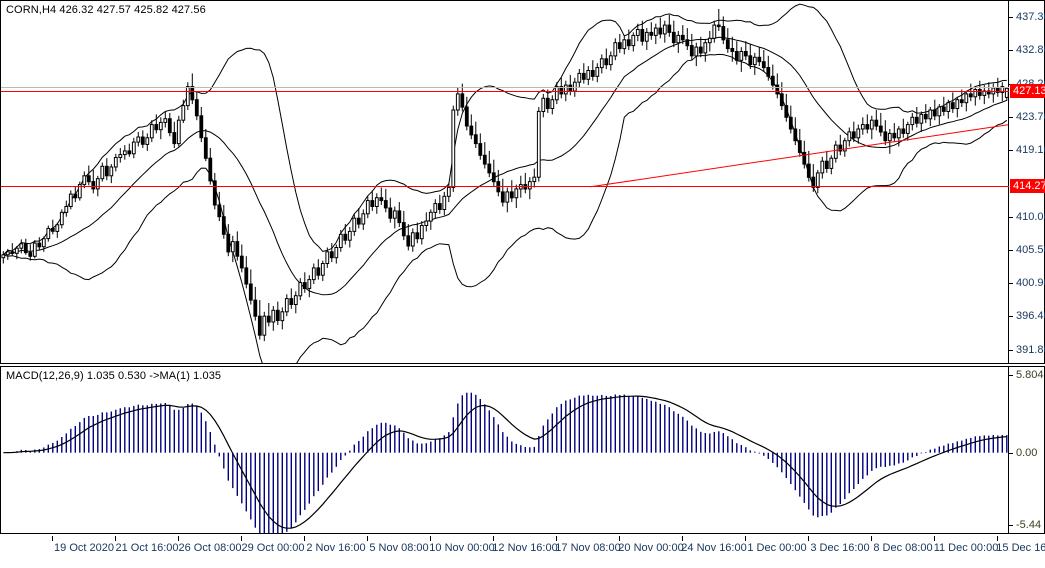 The image size is (1045, 568). I want to click on time-label: 5 Nov 08:00, so click(399, 548).